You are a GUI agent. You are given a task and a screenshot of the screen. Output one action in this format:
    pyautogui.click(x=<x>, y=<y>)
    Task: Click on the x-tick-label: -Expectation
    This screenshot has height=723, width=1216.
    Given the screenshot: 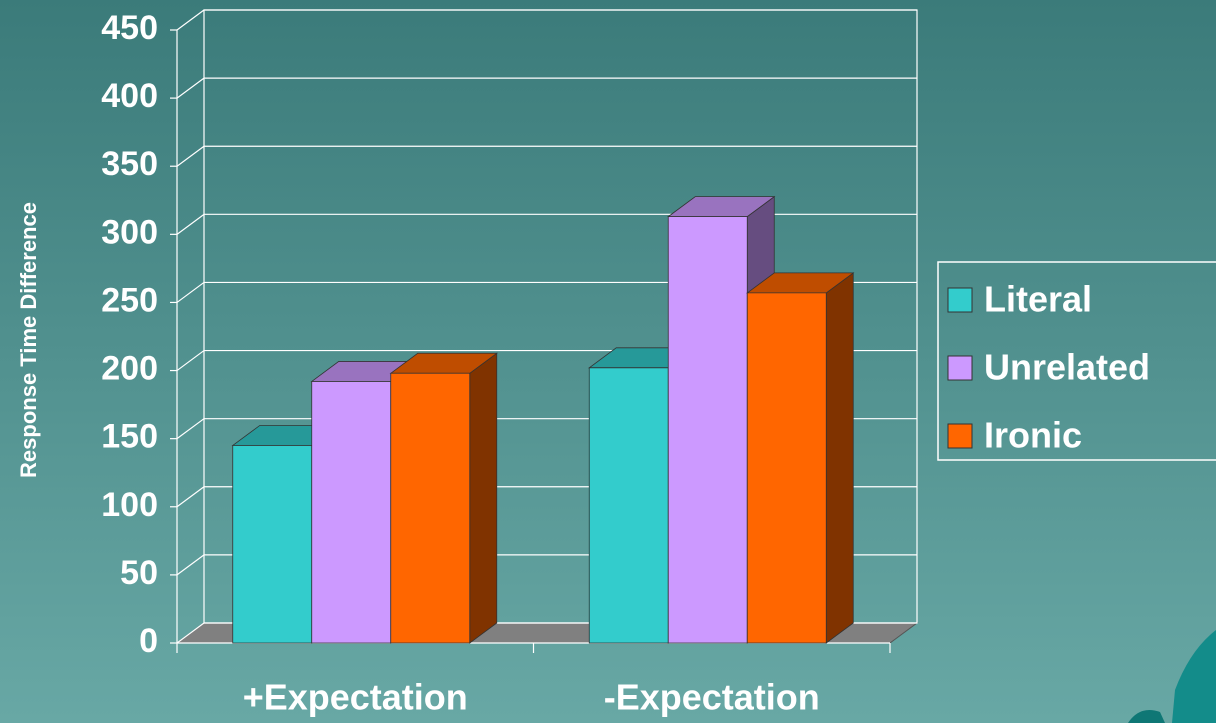 What is the action you would take?
    pyautogui.click(x=712, y=697)
    